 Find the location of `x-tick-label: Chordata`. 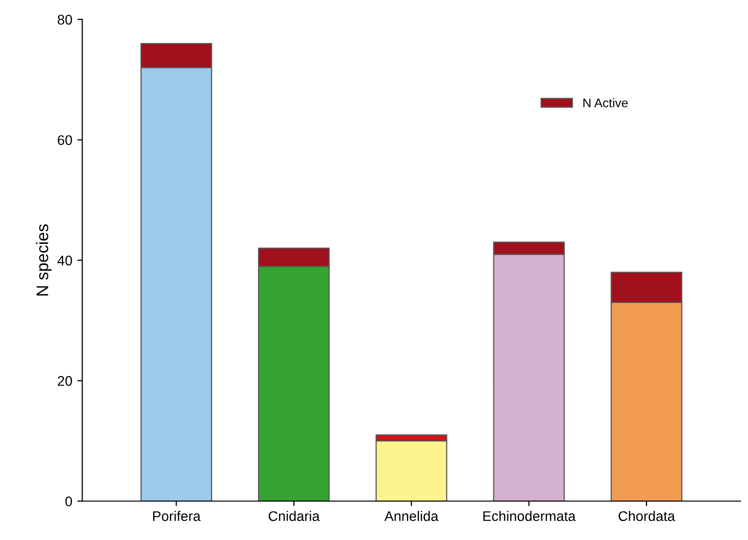

x-tick-label: Chordata is located at coordinates (647, 516).